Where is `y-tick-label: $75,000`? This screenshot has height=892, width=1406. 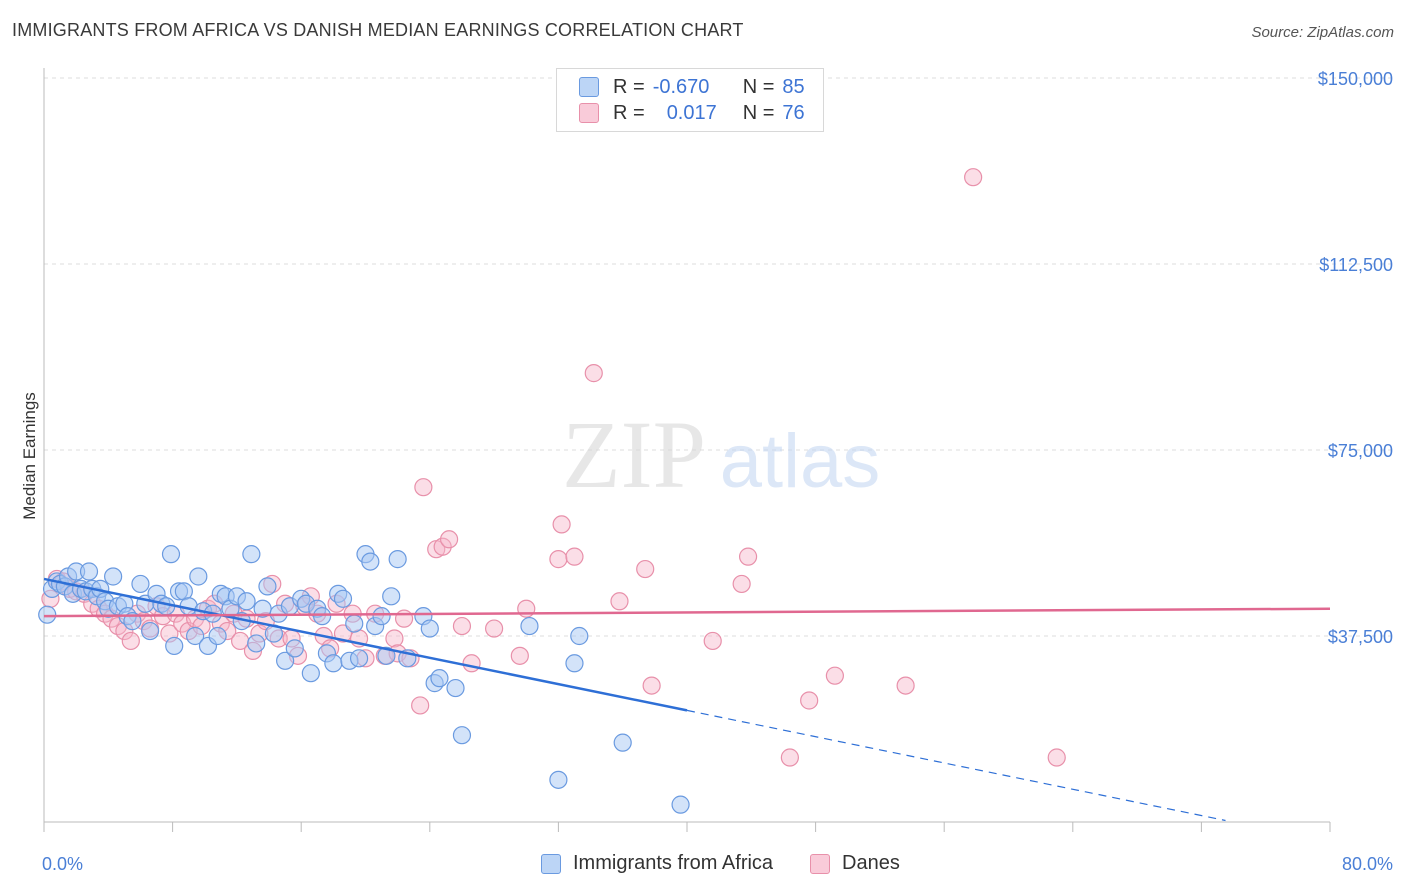 y-tick-label: $75,000 is located at coordinates (1360, 451).